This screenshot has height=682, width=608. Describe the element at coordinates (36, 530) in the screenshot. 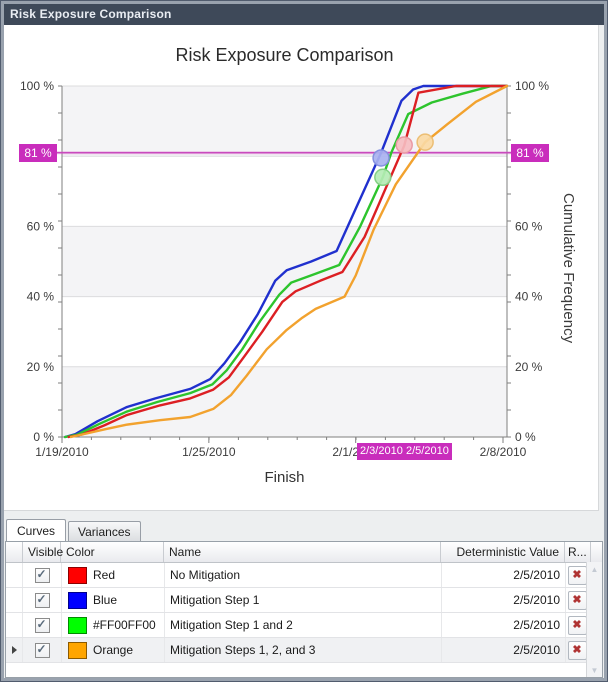

I see `tab-curves: Curves` at that location.